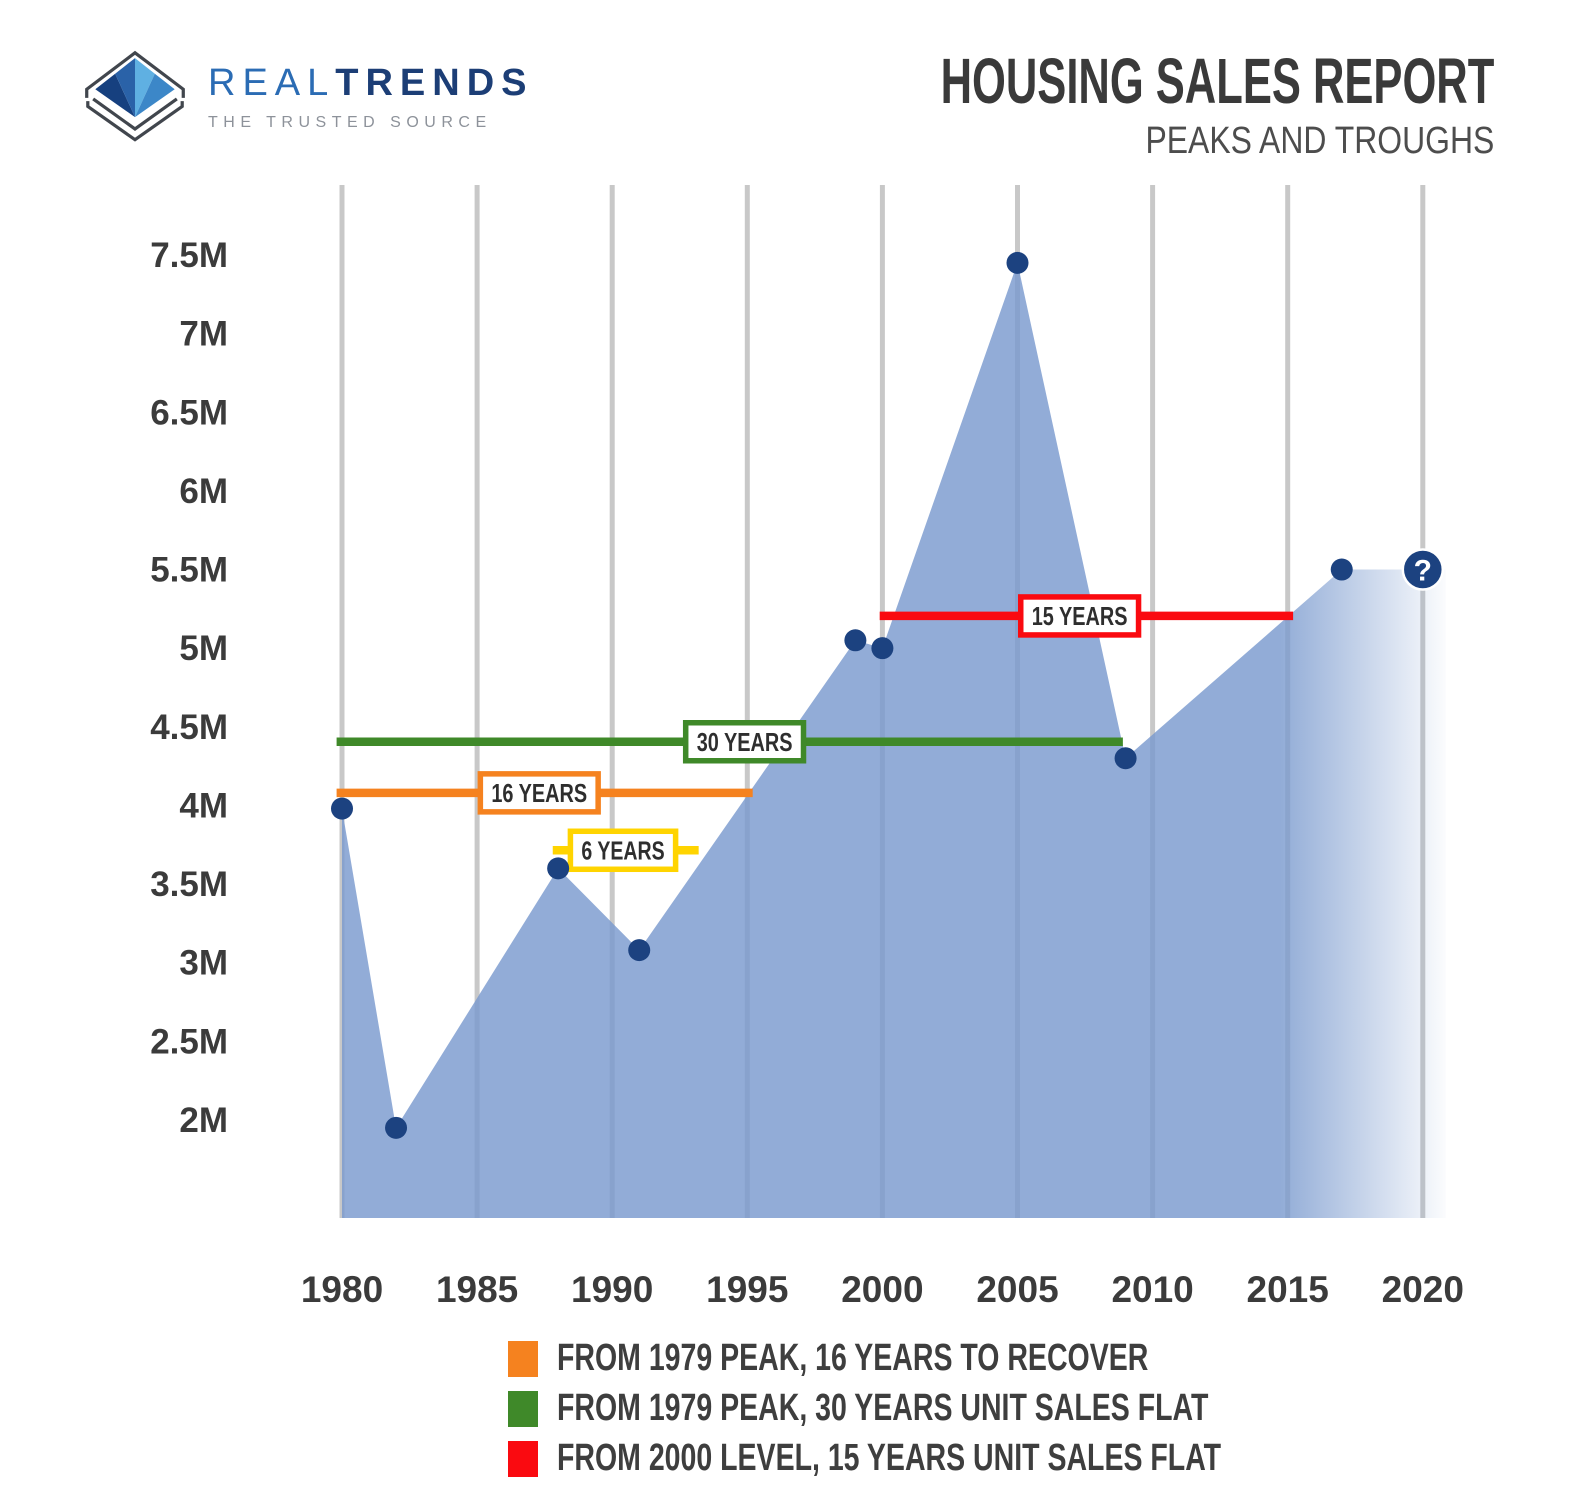 The height and width of the screenshot is (1512, 1584). I want to click on realtrends-logo-icon, so click(135, 96).